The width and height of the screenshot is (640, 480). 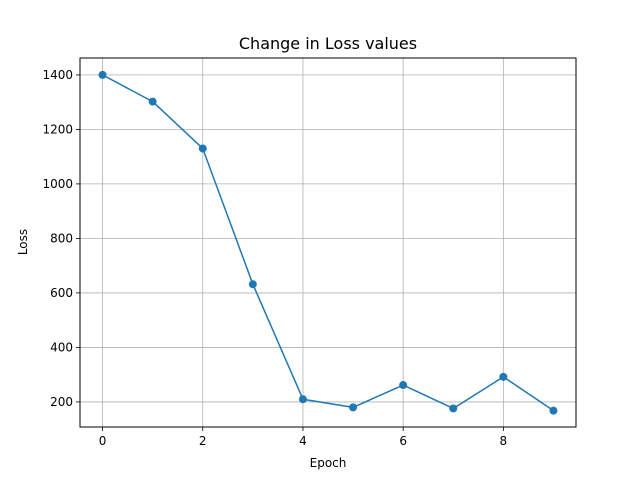 What do you see at coordinates (61, 347) in the screenshot?
I see `y-tick-label: 400` at bounding box center [61, 347].